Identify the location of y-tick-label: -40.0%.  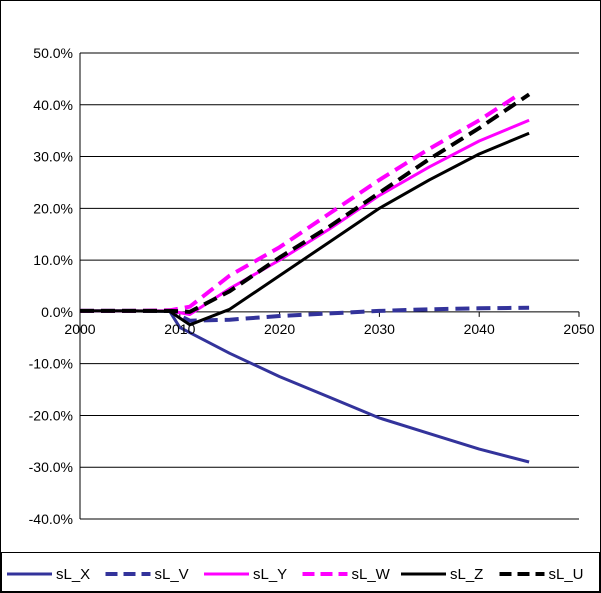
(51, 519).